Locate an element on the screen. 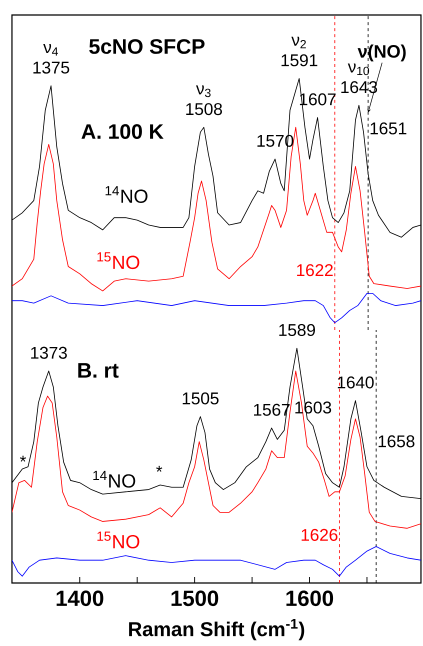 This screenshot has width=423, height=646. annotation: ν$_{2}$ is located at coordinates (298, 42).